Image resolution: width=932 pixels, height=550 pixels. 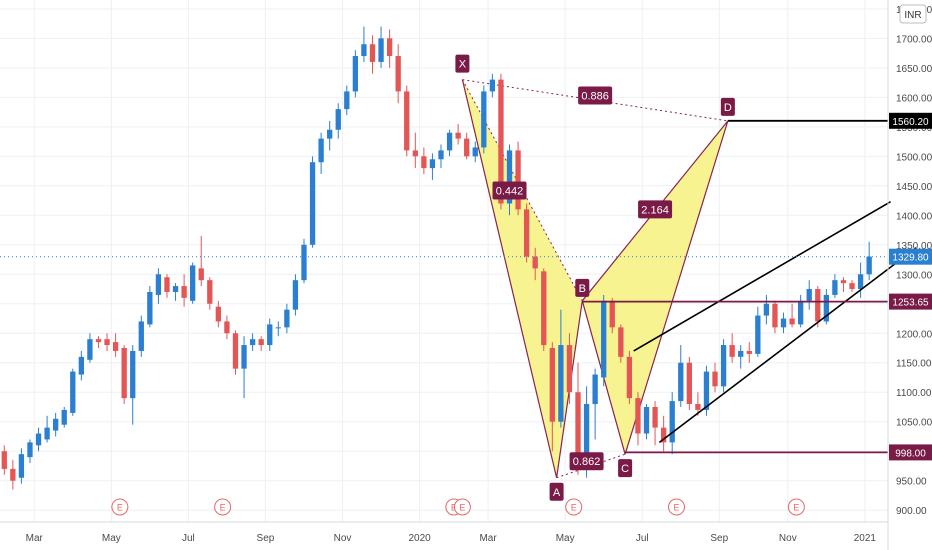 I want to click on time-axis: Mar May Jul Sep Nov 2020 Mar May Jul Sep Nov 2021, so click(x=444, y=532).